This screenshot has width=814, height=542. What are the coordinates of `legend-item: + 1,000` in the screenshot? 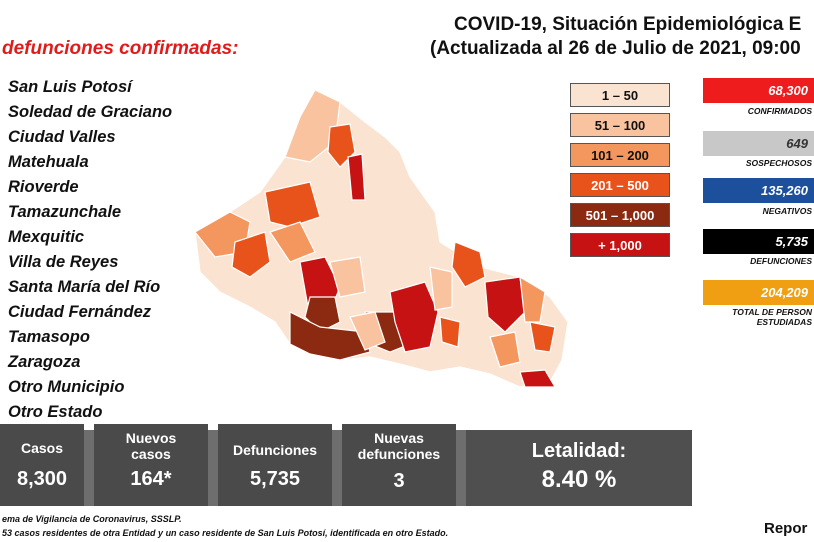 It's located at (620, 245).